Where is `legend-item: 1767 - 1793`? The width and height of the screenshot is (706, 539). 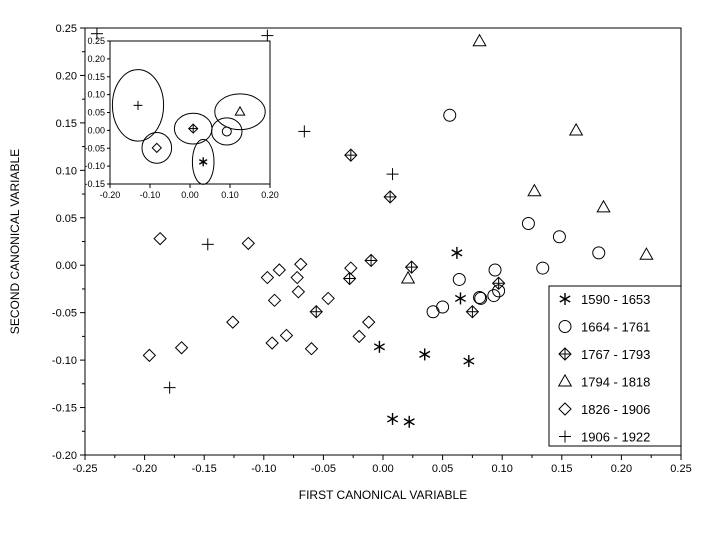 legend-item: 1767 - 1793 is located at coordinates (604, 354).